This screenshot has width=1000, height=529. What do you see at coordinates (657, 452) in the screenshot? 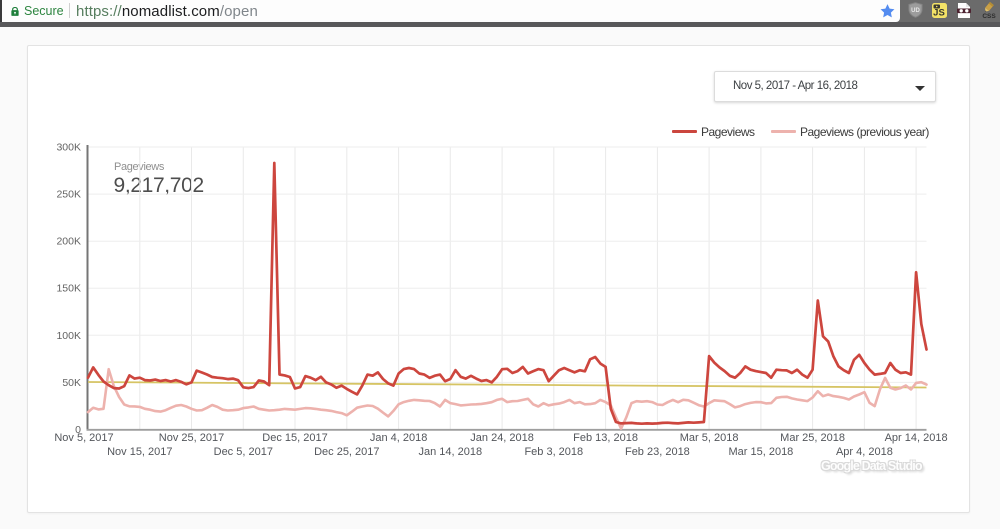
I see `svg-text: Feb 23, 2018` at bounding box center [657, 452].